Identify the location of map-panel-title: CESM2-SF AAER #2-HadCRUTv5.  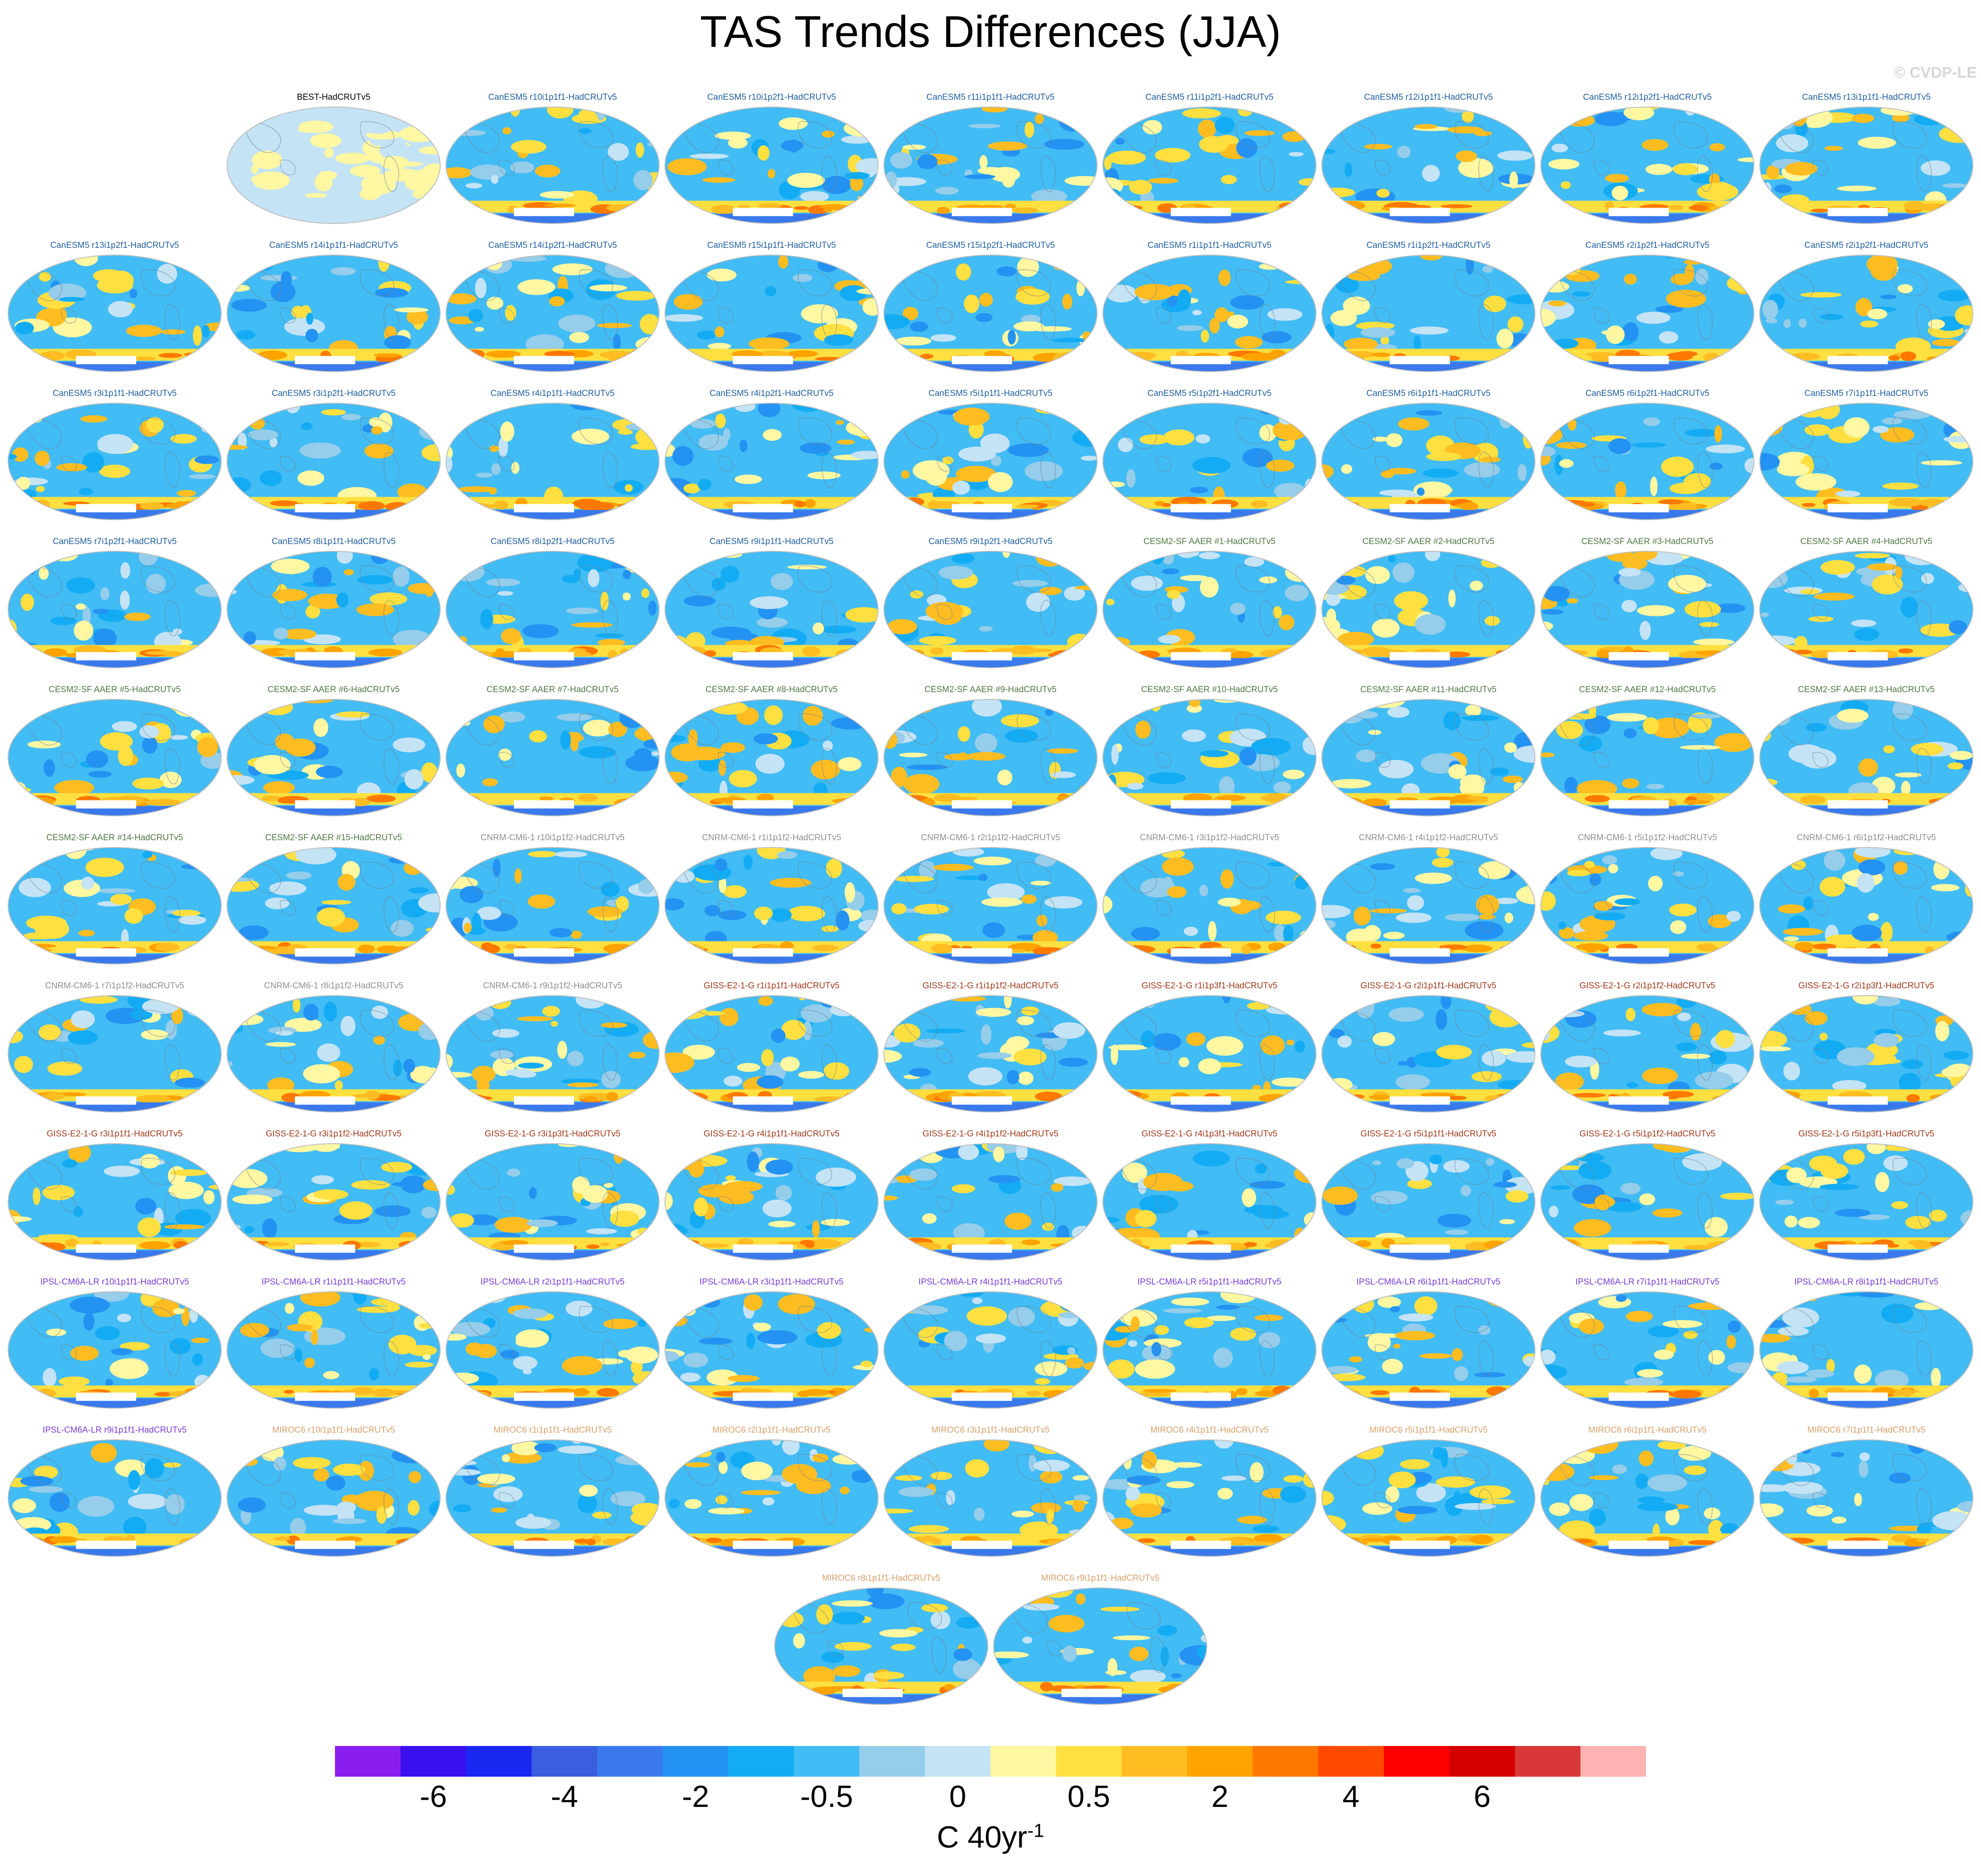
(1428, 541).